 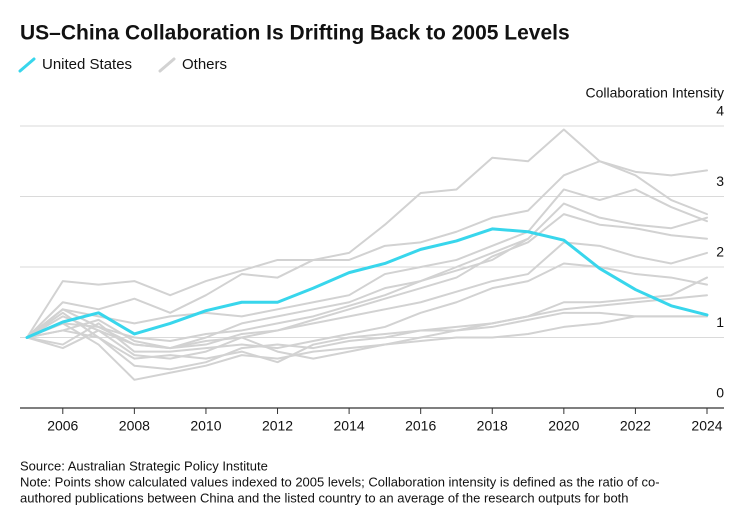 What do you see at coordinates (720, 181) in the screenshot?
I see `y-tick-label: 3` at bounding box center [720, 181].